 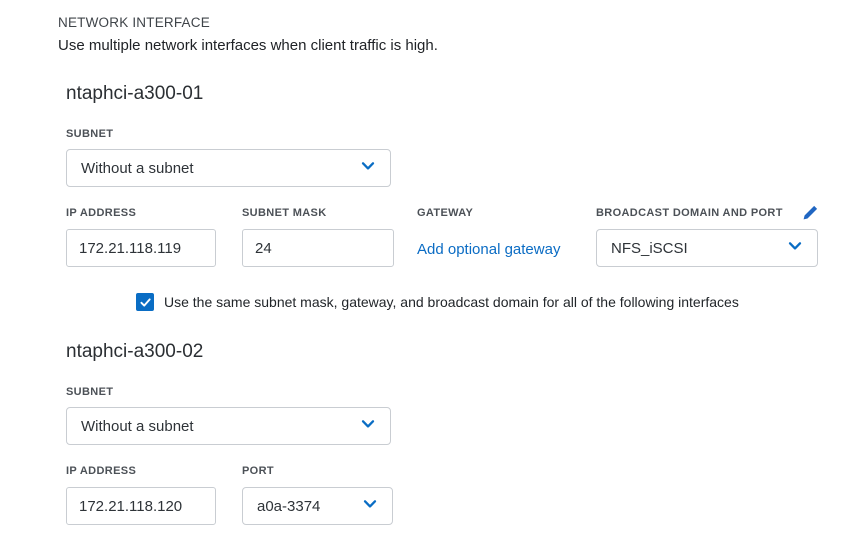 I want to click on node1-ip-field: IP ADDRESS, so click(x=141, y=235).